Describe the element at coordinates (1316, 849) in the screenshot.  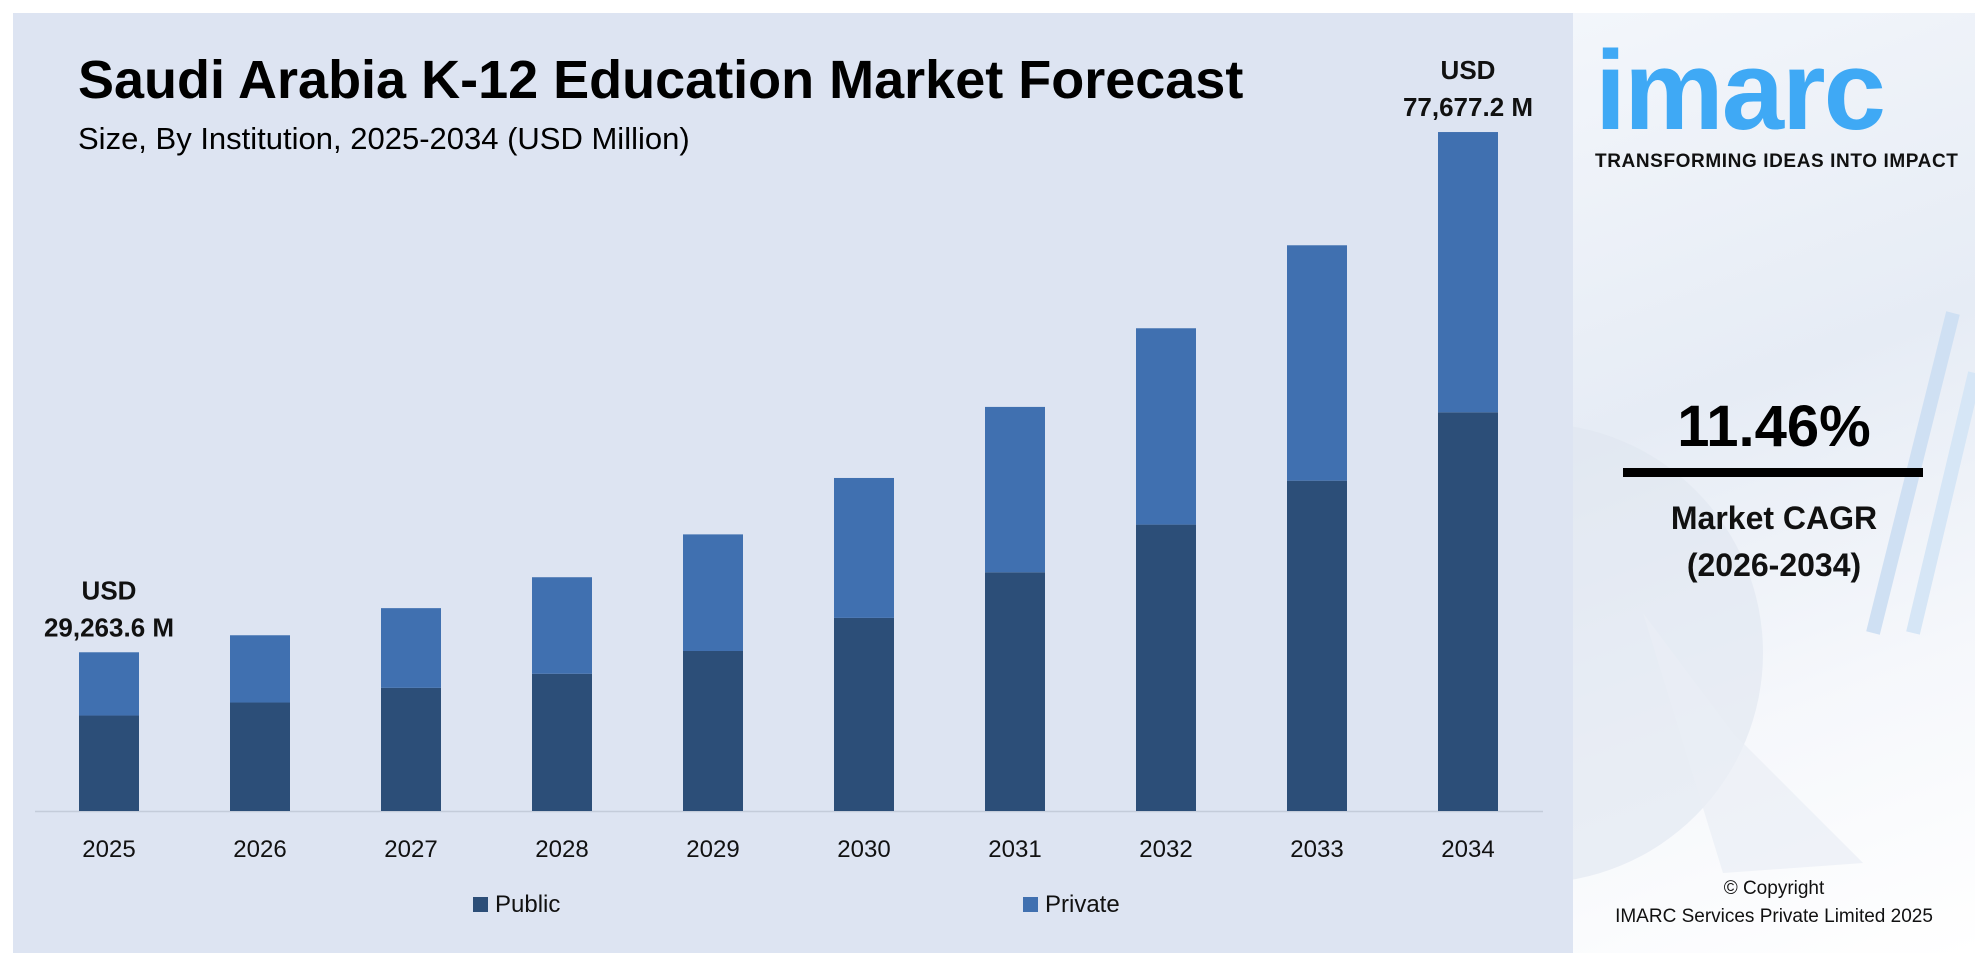
I see `x-tick-label: 2033` at that location.